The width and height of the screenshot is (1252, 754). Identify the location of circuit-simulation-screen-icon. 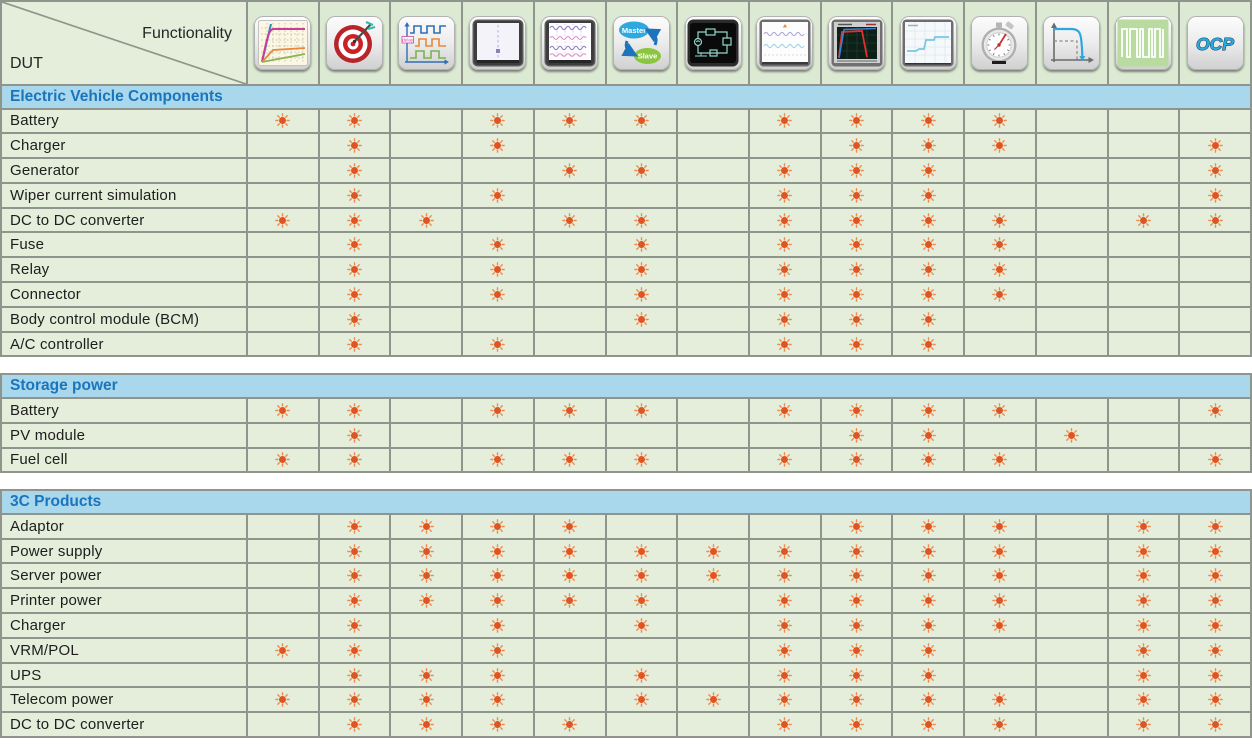
(713, 43).